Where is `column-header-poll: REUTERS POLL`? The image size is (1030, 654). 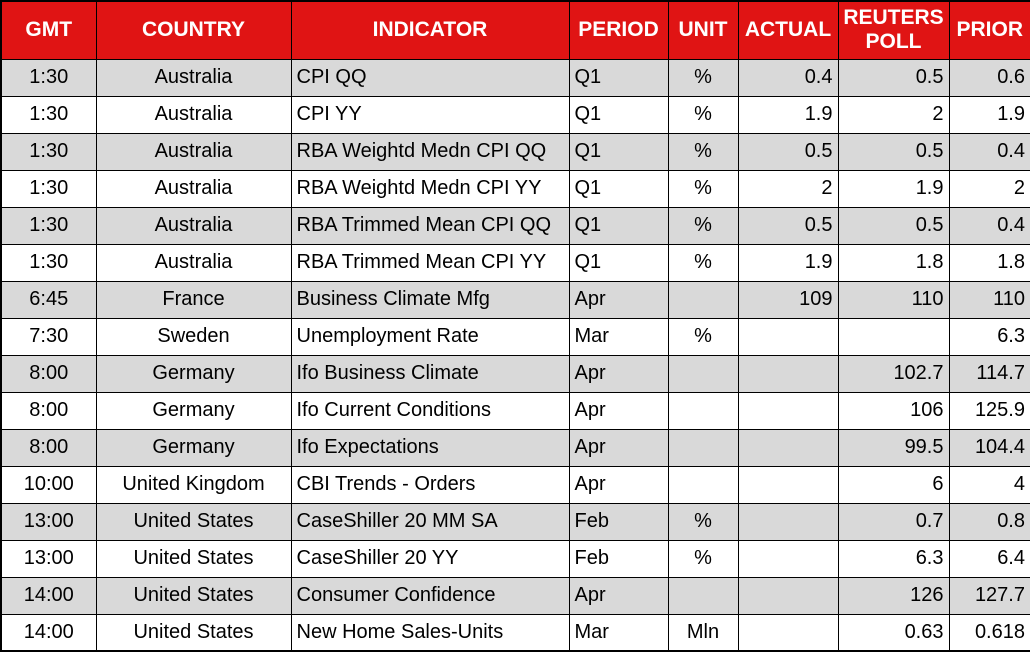 column-header-poll: REUTERS POLL is located at coordinates (893, 30).